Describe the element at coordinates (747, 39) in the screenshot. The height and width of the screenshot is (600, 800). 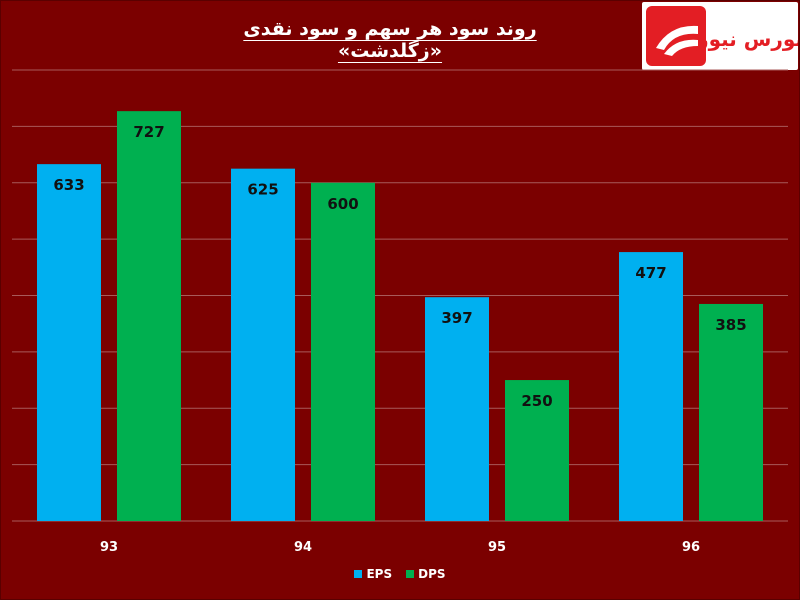
I see `logo-text: بورس نیوز` at that location.